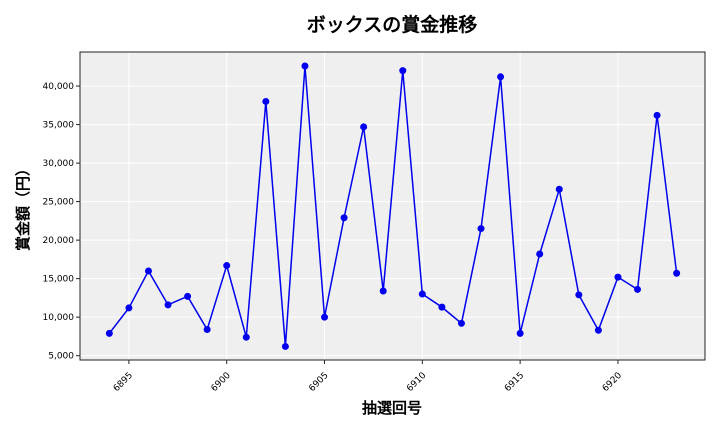  I want to click on x-tick-label: 6895, so click(123, 382).